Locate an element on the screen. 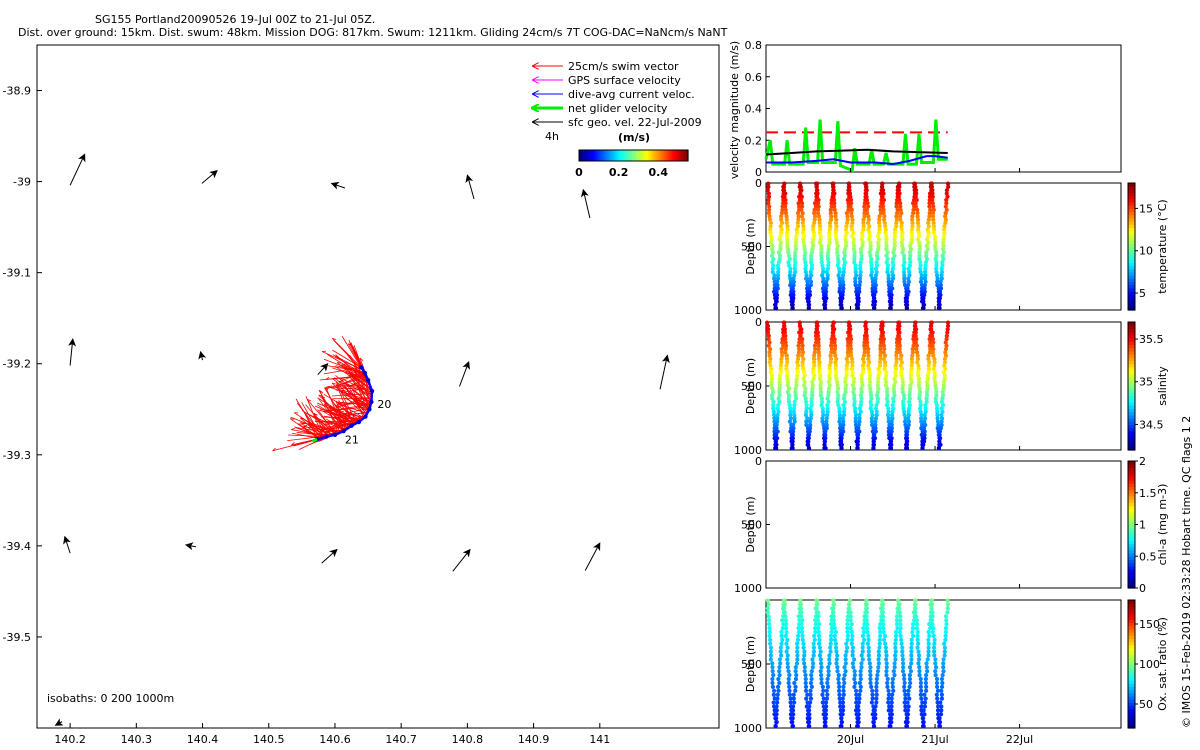 This screenshot has height=750, width=1200. colorbar-tick-label: 100 is located at coordinates (1149, 664).